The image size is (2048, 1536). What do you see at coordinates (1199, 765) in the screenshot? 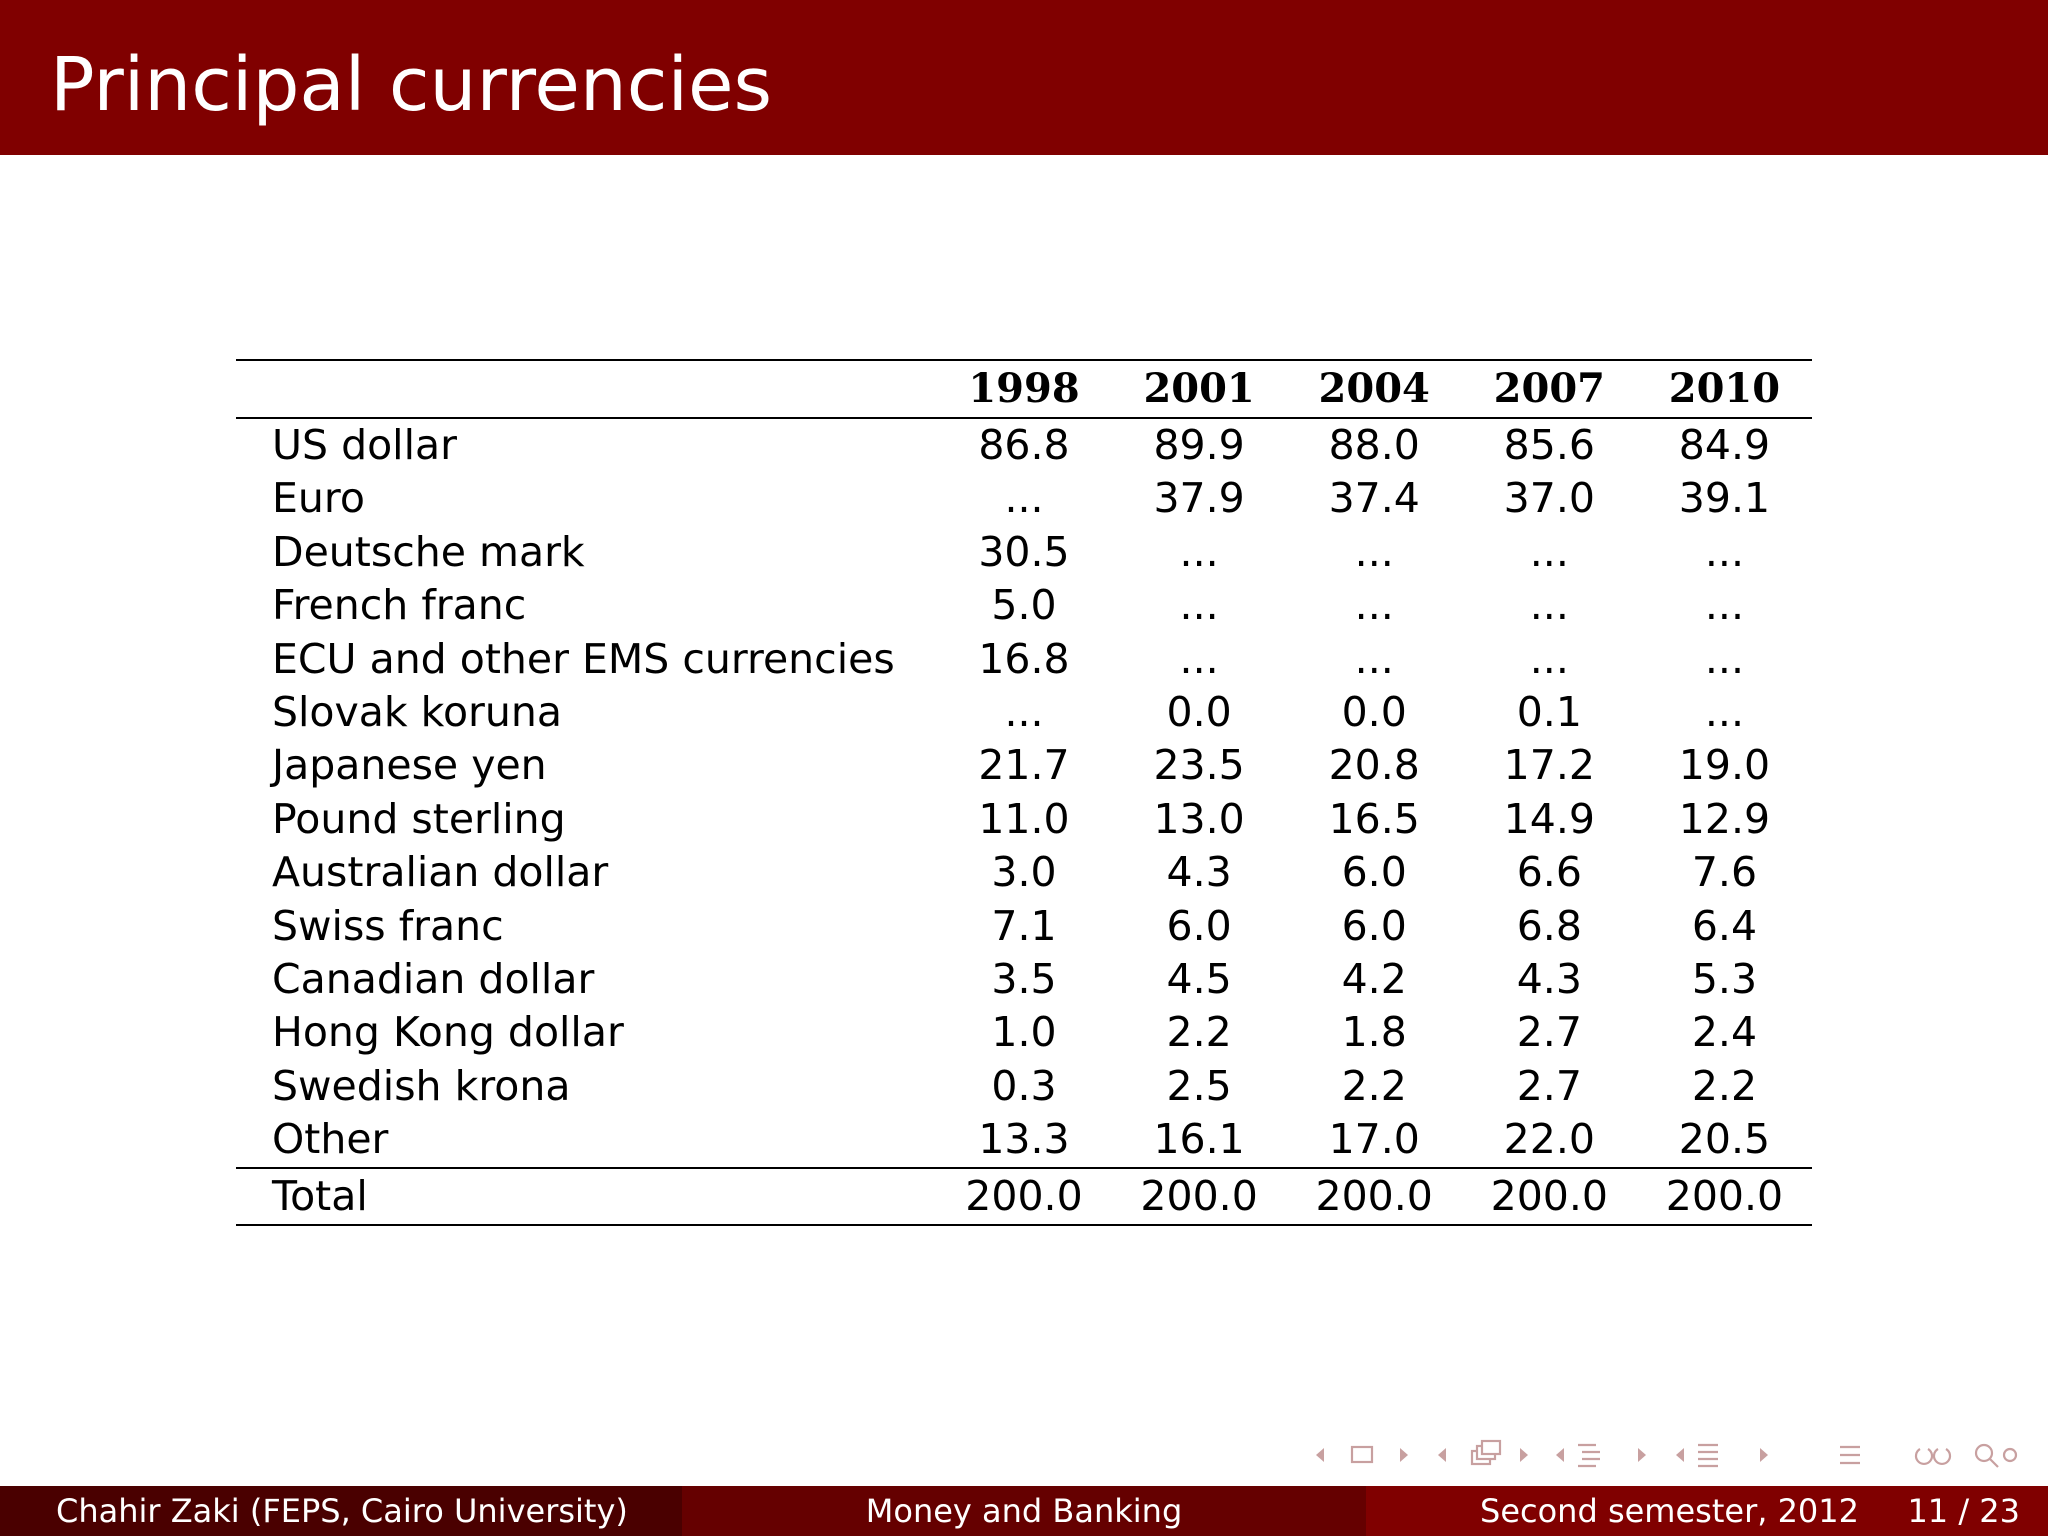
I see `cell-value: 23.5` at bounding box center [1199, 765].